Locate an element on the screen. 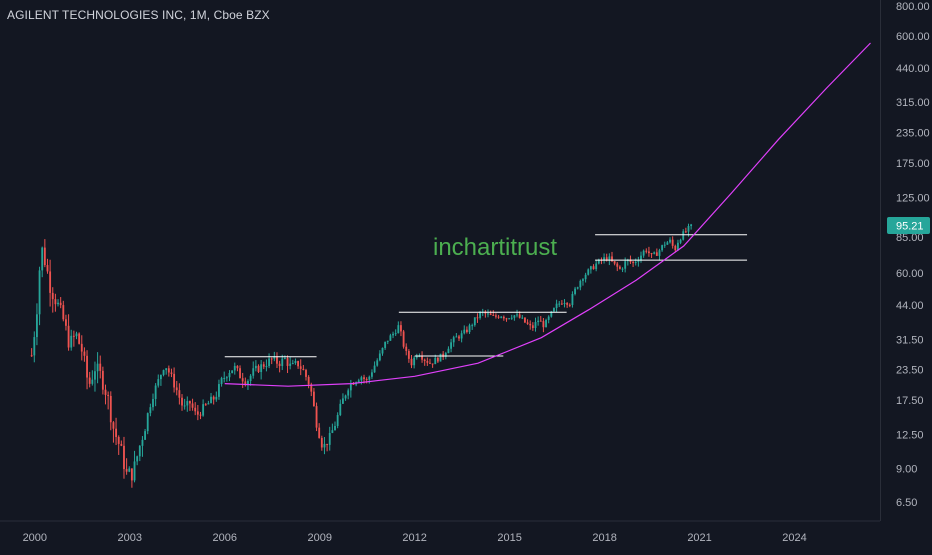 The width and height of the screenshot is (932, 555). x-tick-label: 2012 is located at coordinates (414, 538).